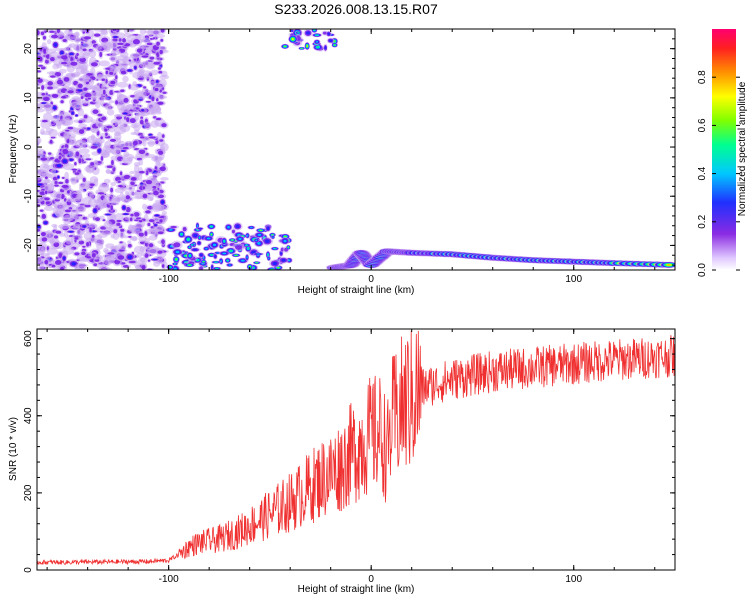  Describe the element at coordinates (169, 579) in the screenshot. I see `x-tick-label: -100` at that location.